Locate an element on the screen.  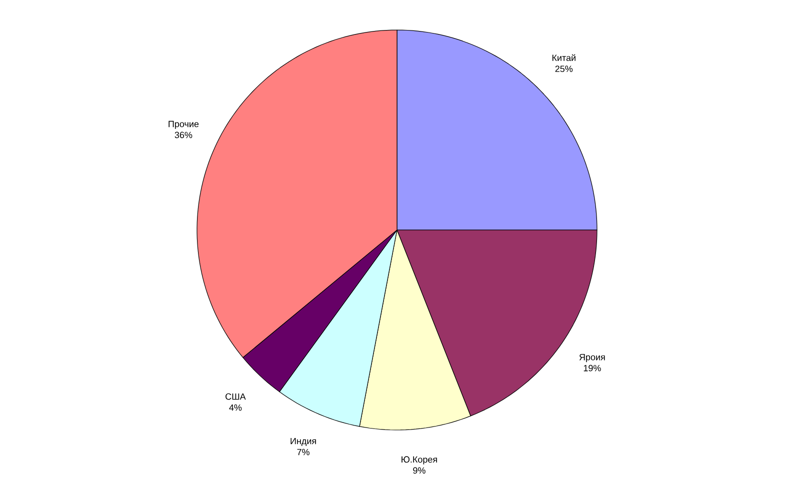
data-label: 36% is located at coordinates (183, 135).